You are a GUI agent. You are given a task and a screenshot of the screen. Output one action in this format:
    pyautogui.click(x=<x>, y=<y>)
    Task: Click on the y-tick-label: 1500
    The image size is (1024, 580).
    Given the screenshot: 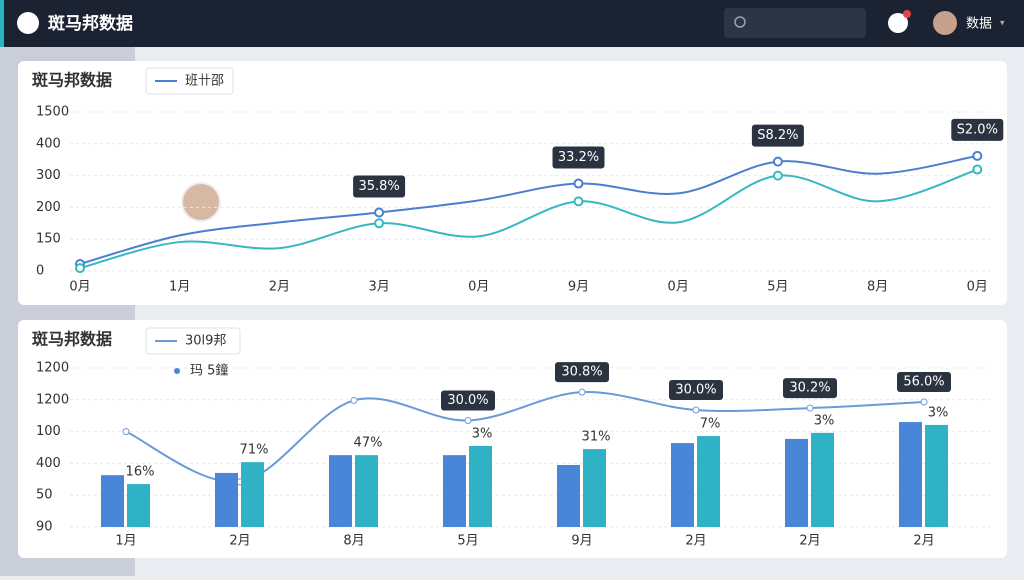 What is the action you would take?
    pyautogui.click(x=52, y=112)
    